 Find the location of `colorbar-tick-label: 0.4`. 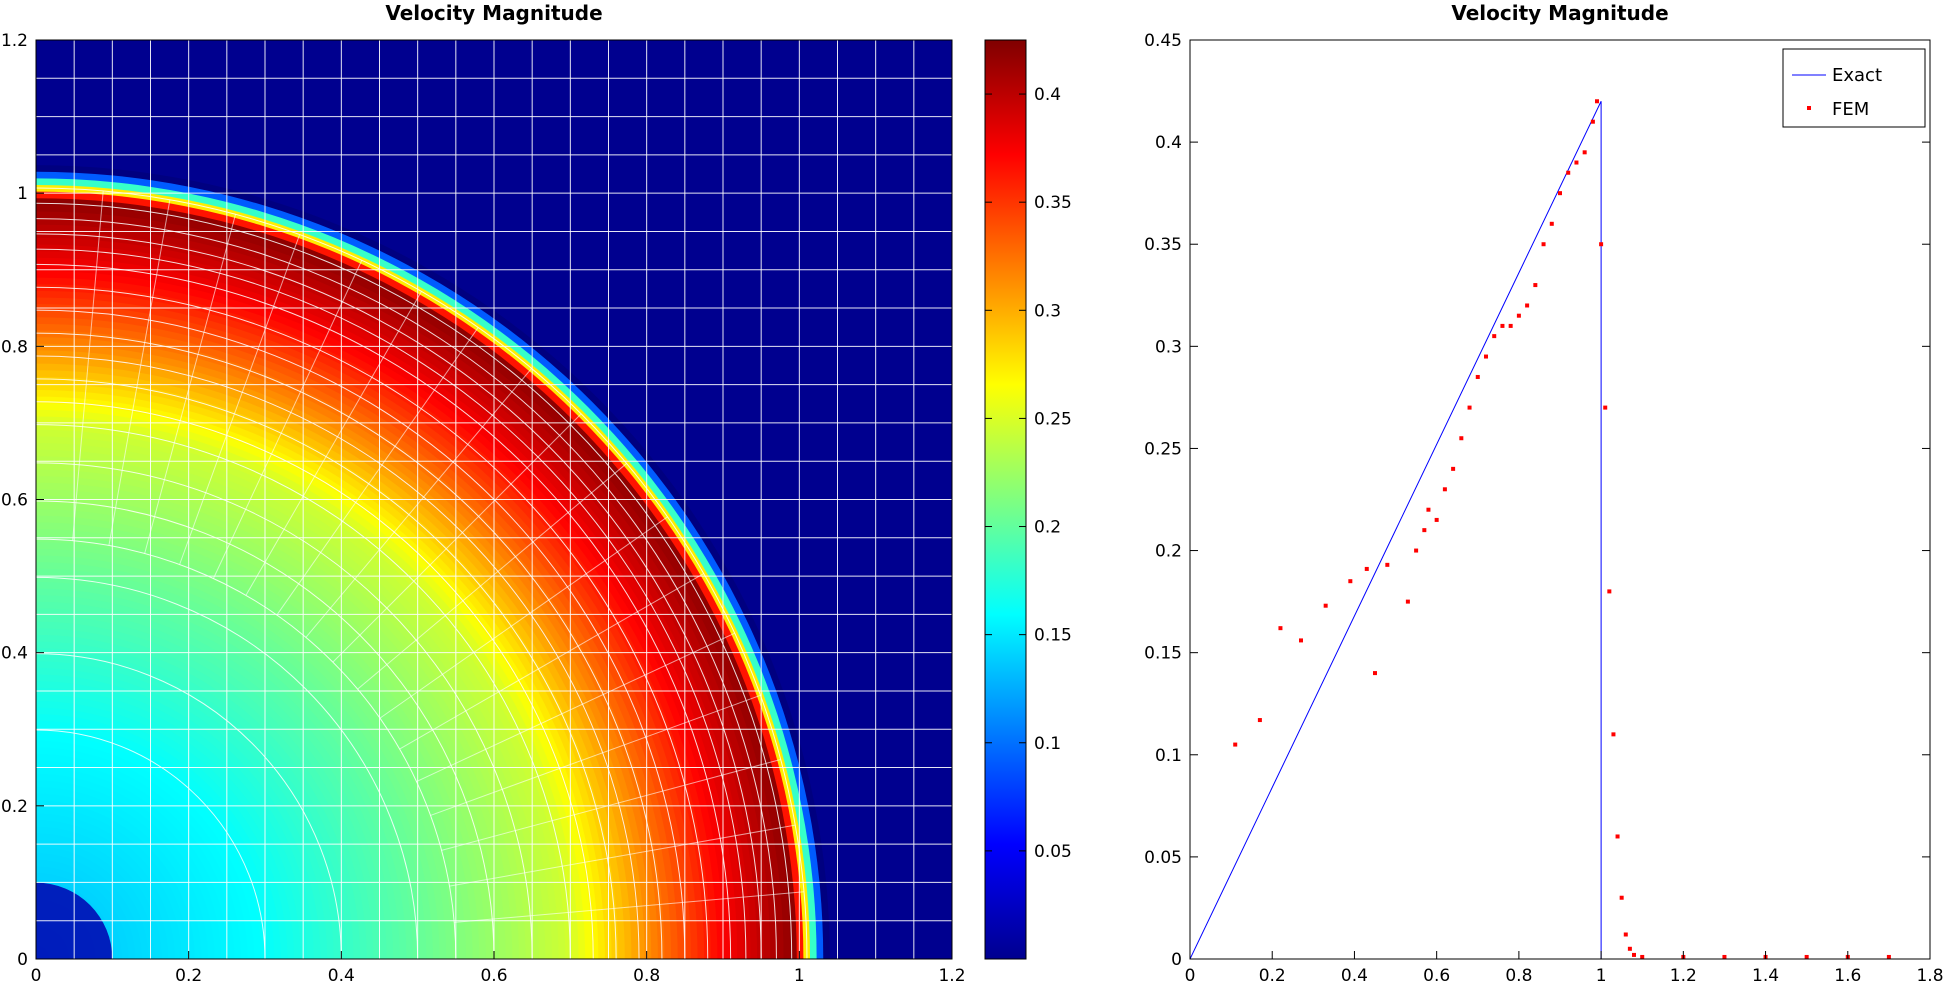

colorbar-tick-label: 0.4 is located at coordinates (1047, 95).